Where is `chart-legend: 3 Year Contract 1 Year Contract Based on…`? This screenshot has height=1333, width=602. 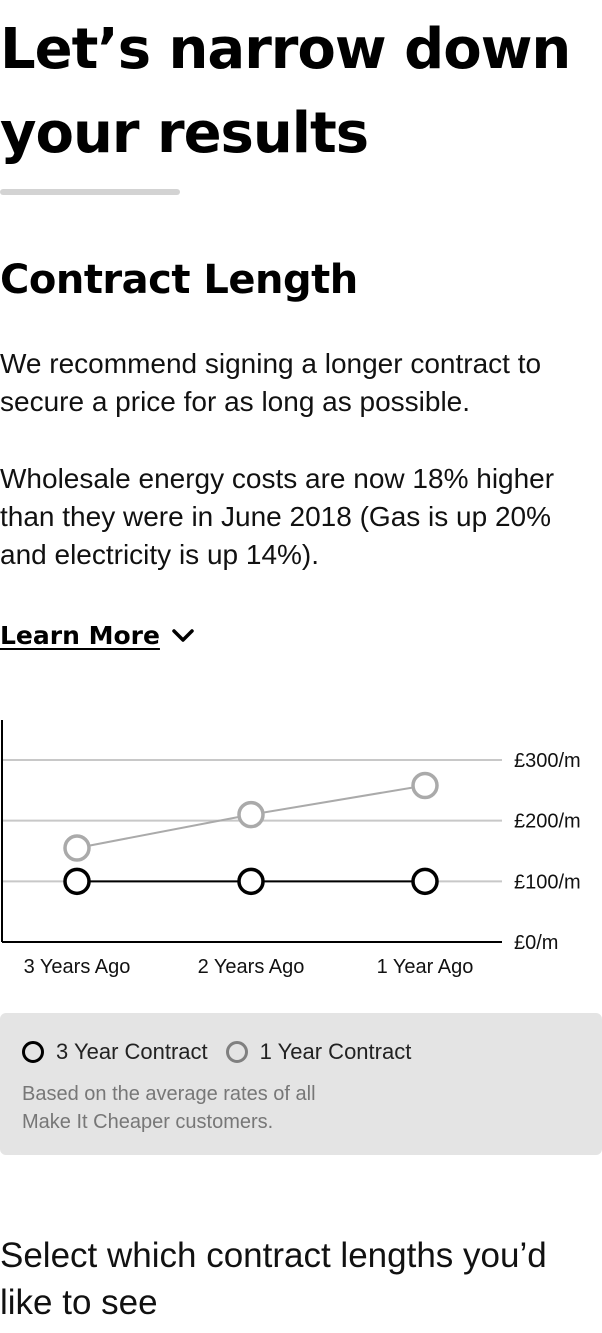
chart-legend: 3 Year Contract 1 Year Contract Based on… is located at coordinates (301, 1084).